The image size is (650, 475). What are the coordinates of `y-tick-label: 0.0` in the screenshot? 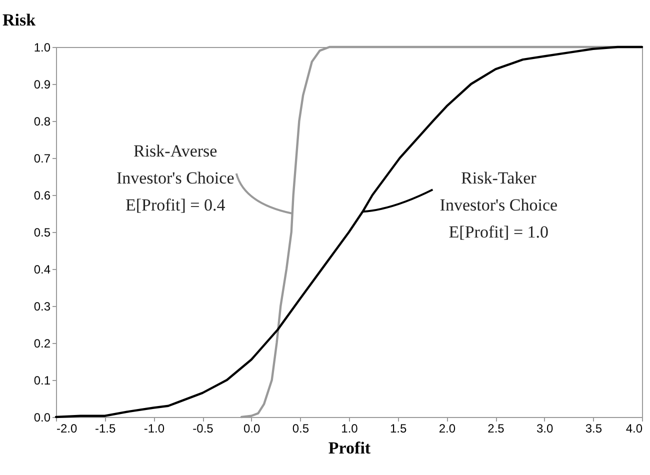 It's located at (42, 417).